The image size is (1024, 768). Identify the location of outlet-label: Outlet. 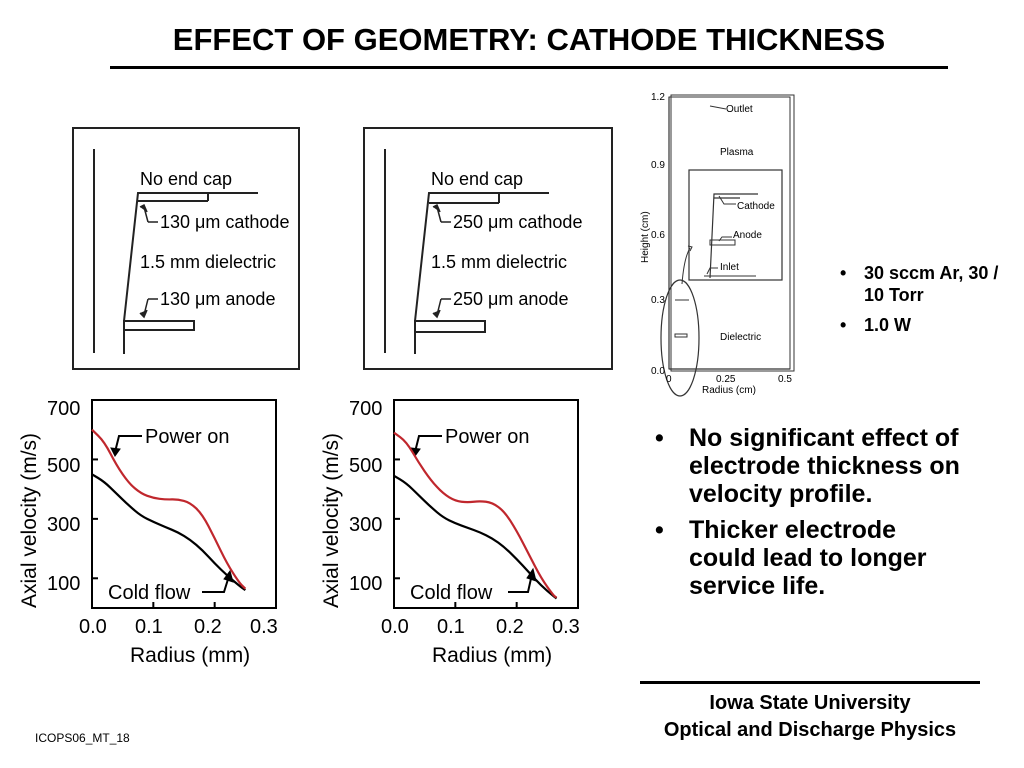
(739, 109).